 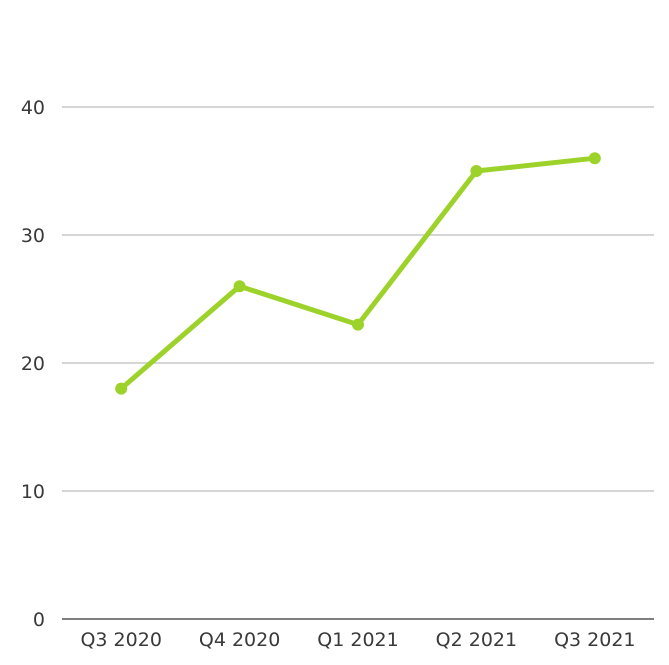 I want to click on data-point-q3-2020, so click(x=121, y=388).